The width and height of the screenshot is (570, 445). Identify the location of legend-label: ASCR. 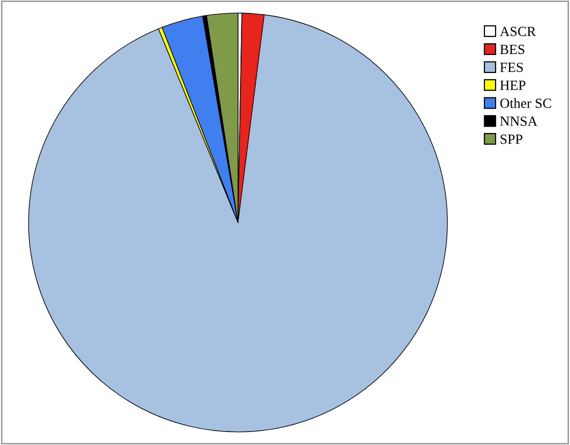
(518, 31).